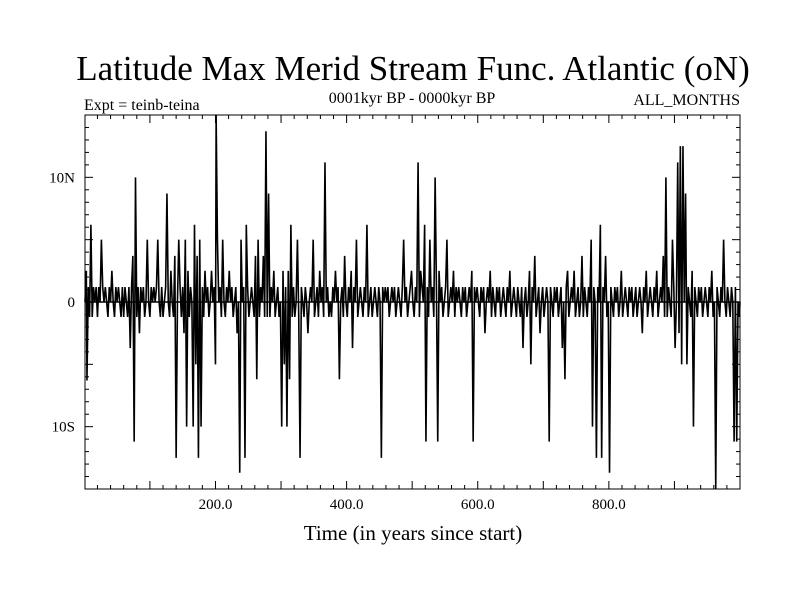  I want to click on experiment-label: Expt = teinb-teina, so click(142, 105).